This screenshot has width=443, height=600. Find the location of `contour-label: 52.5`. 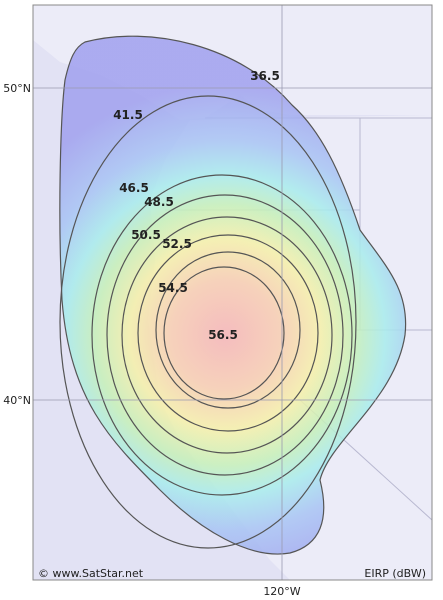

contour-label: 52.5 is located at coordinates (177, 244).